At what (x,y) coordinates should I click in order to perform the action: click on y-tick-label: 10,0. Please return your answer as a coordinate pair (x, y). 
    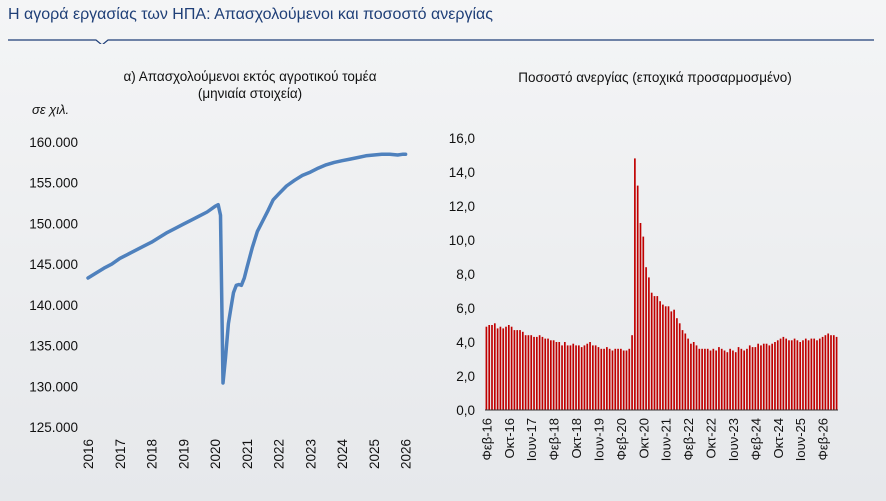
    Looking at the image, I should click on (462, 240).